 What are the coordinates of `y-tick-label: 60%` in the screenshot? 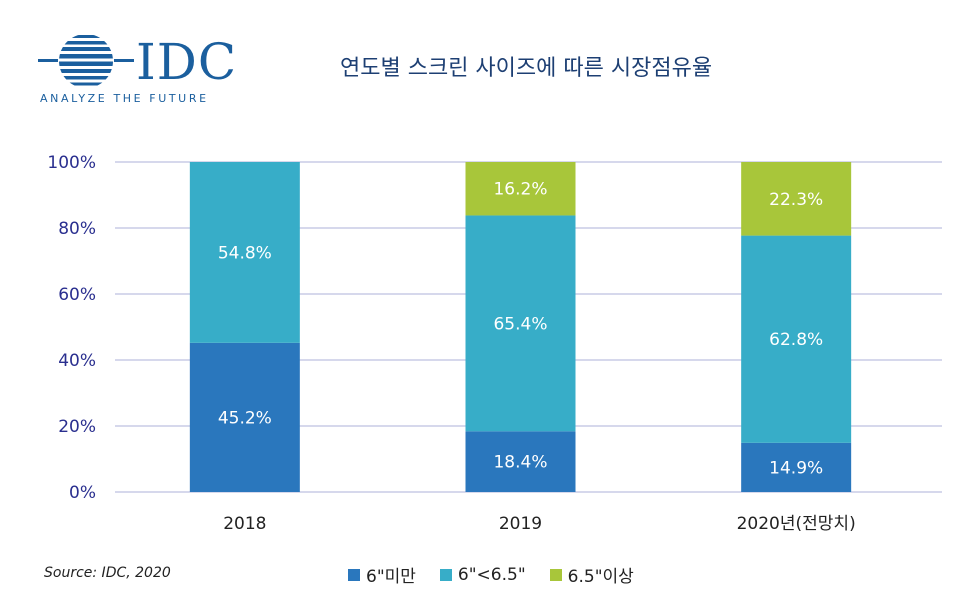 It's located at (77, 295).